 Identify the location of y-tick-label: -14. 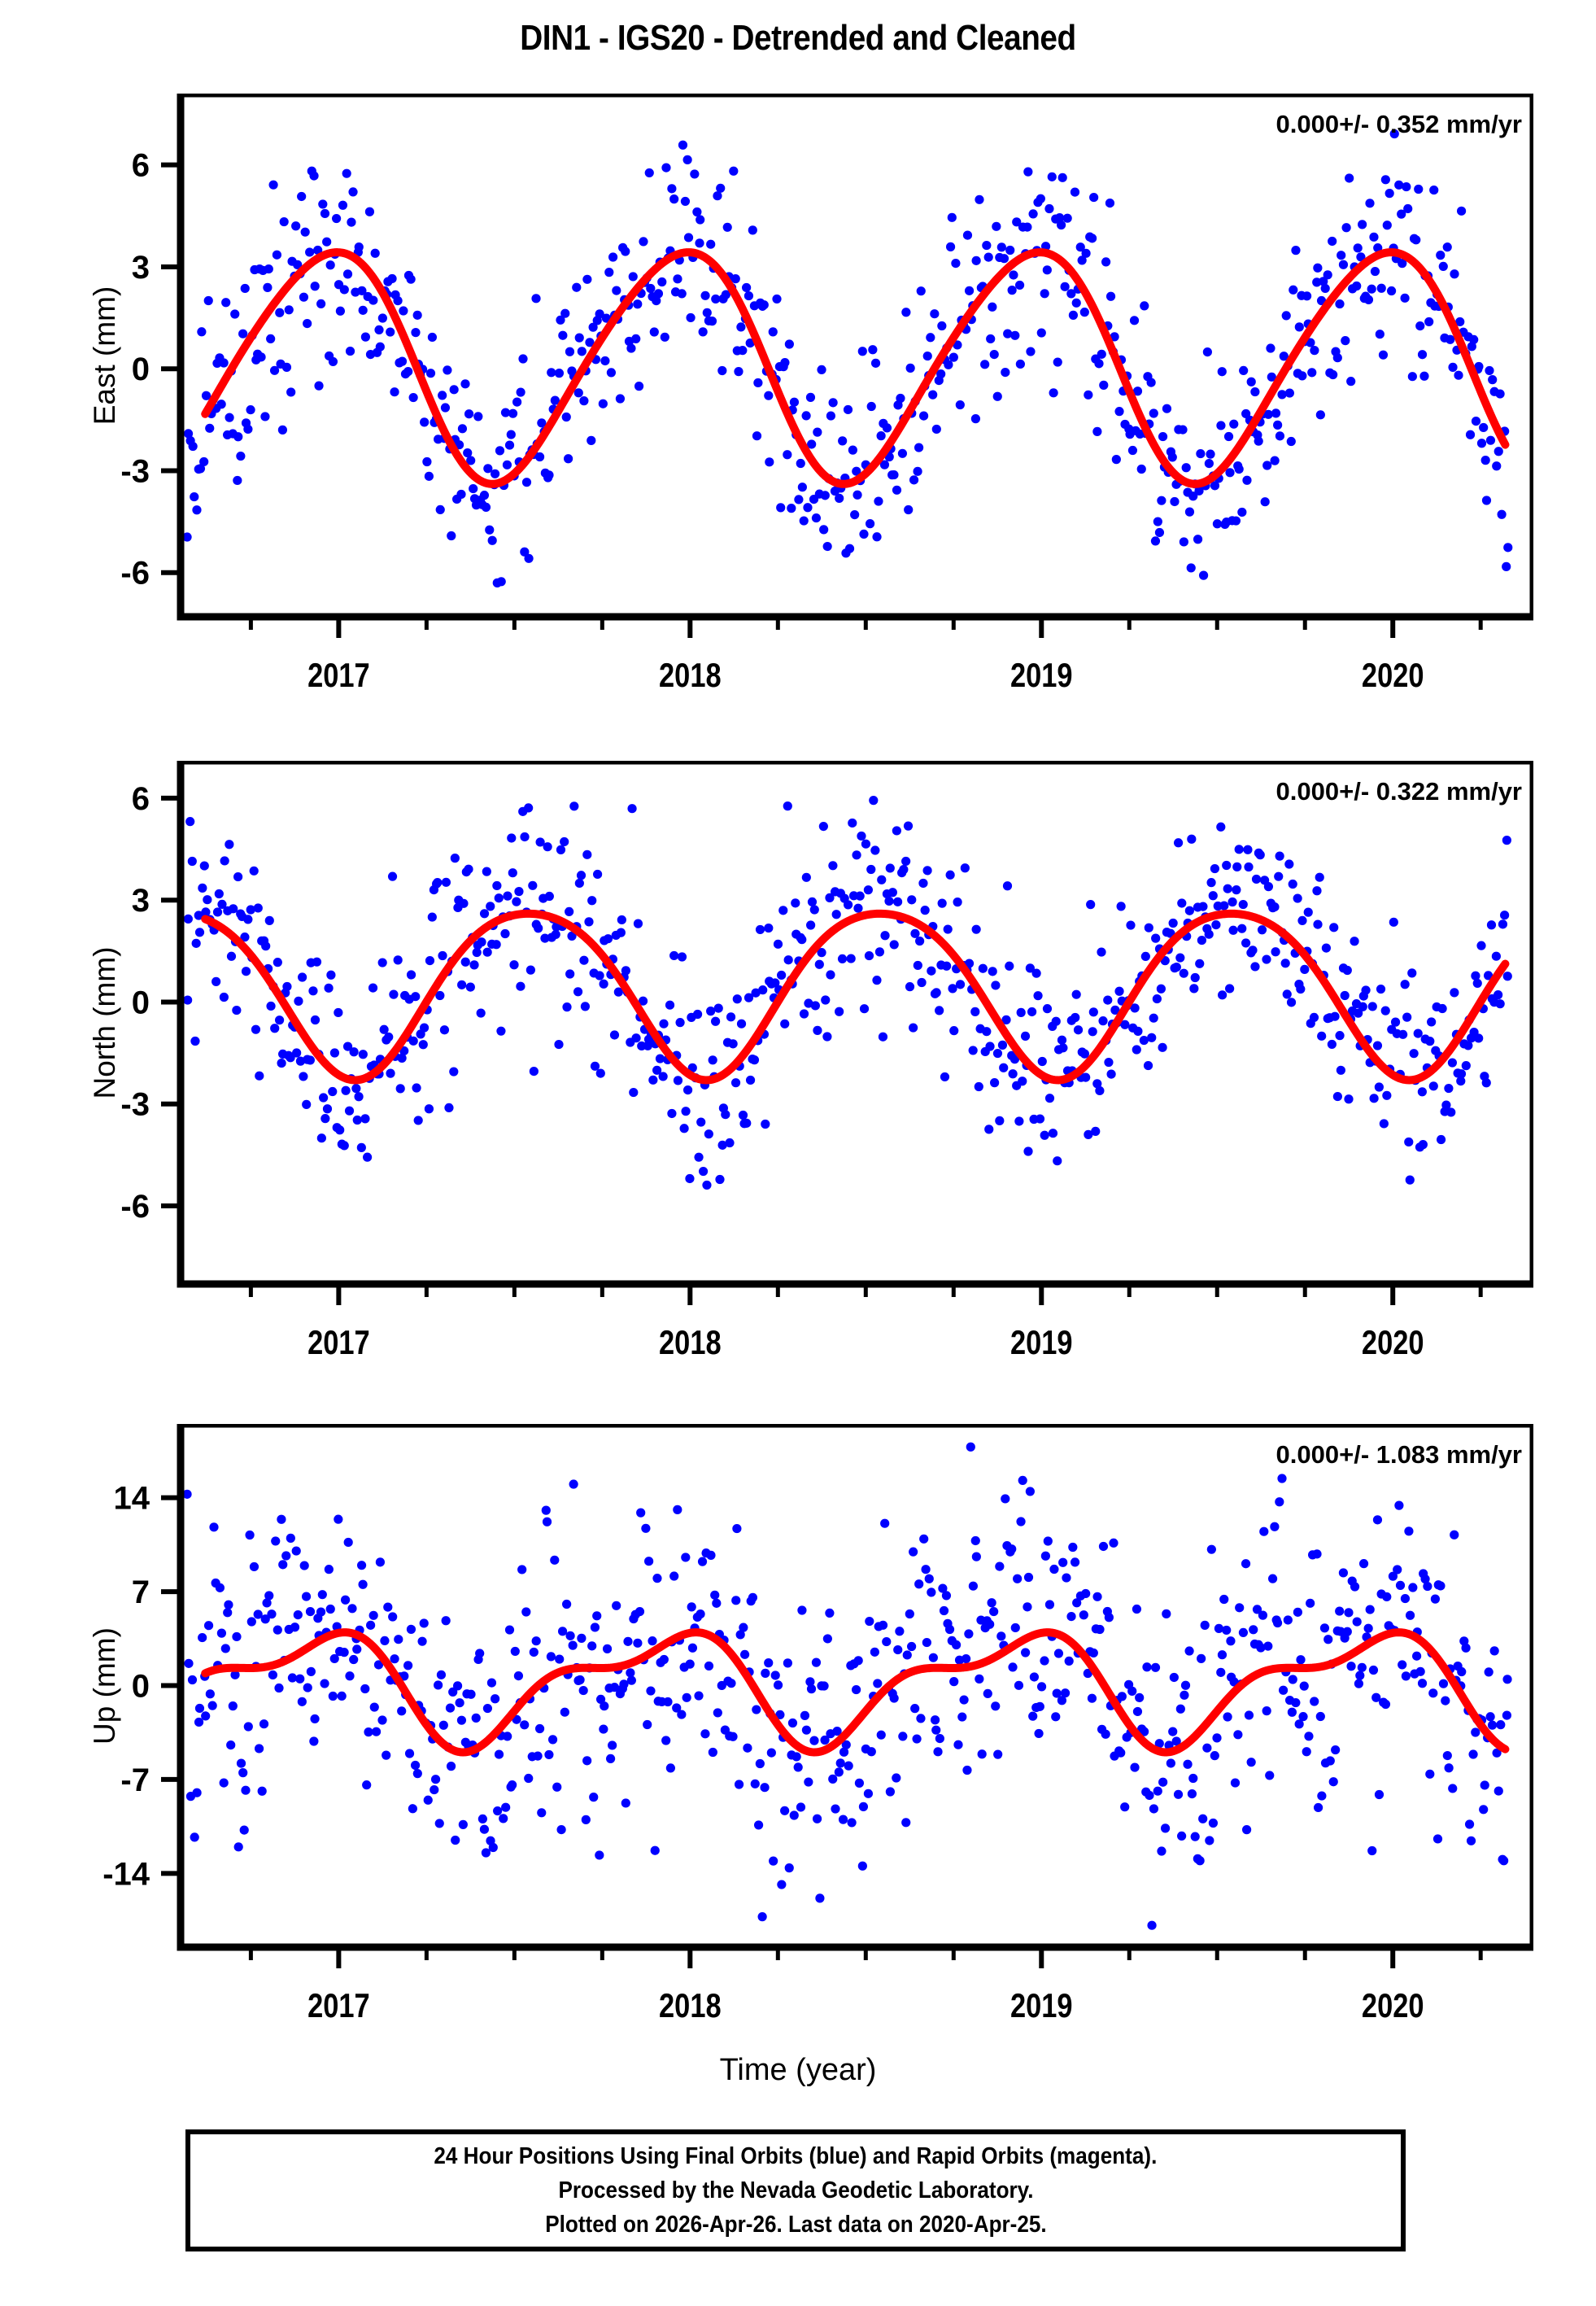
(126, 1874).